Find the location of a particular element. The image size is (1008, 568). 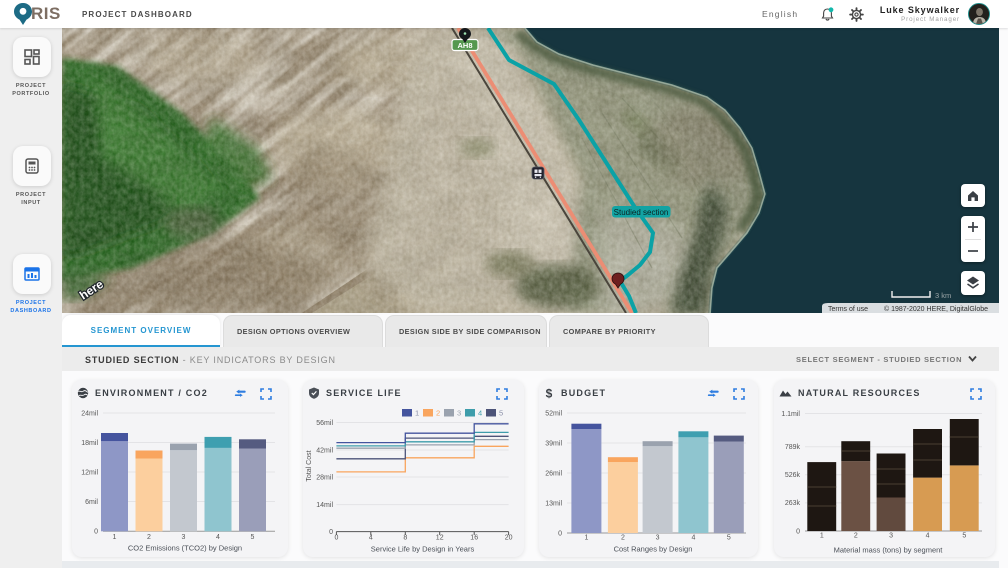

svg-text: 16 is located at coordinates (474, 538).